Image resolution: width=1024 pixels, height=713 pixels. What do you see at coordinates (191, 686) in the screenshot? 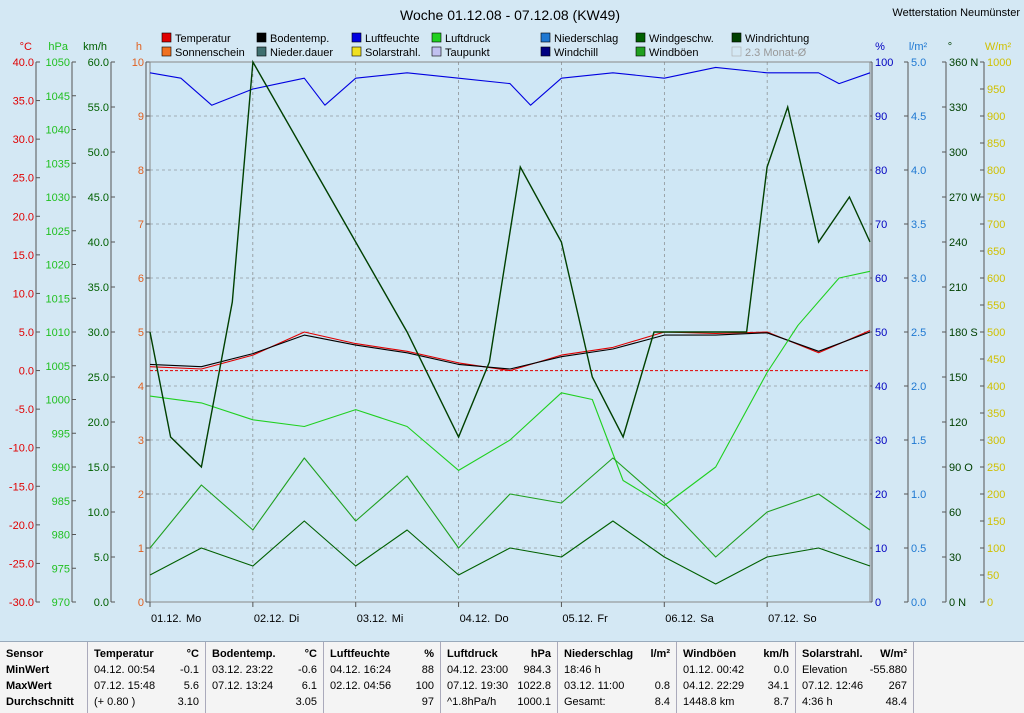
I see `stats-cell-value: 5.6` at bounding box center [191, 686].